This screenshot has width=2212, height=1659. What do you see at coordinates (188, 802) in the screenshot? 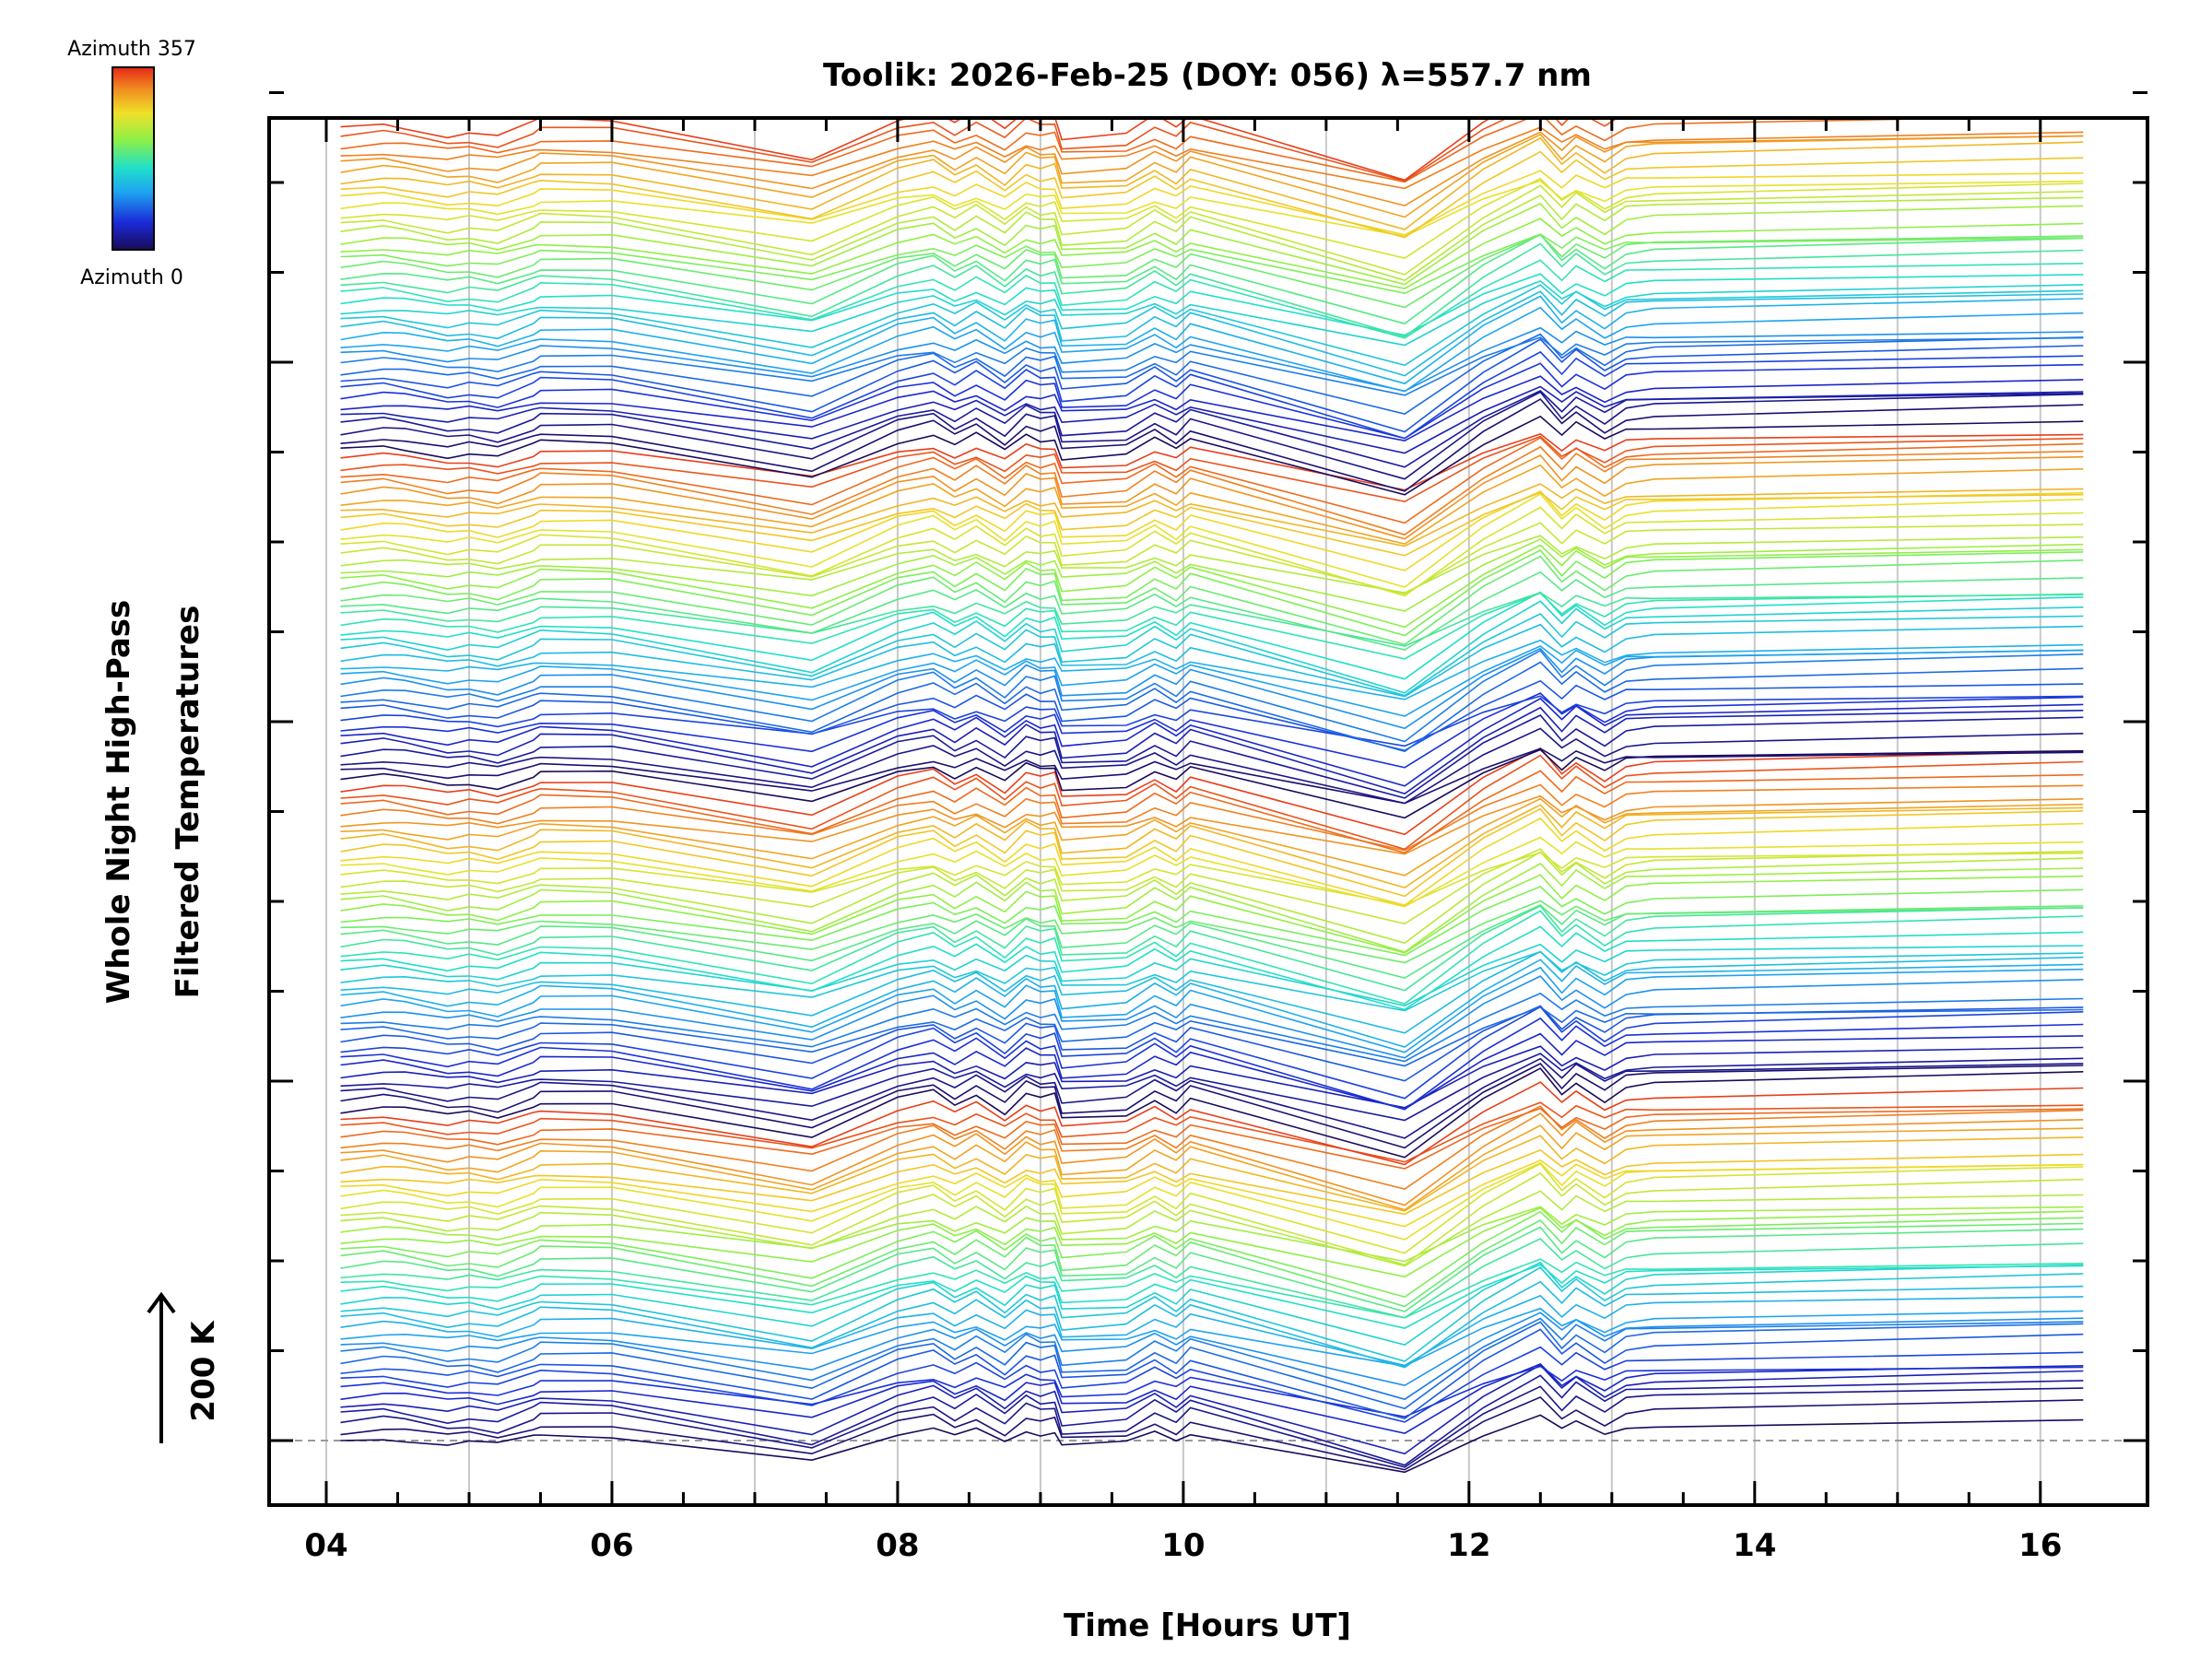
I see `y-axis-label-line2: Filtered Temperatures` at bounding box center [188, 802].